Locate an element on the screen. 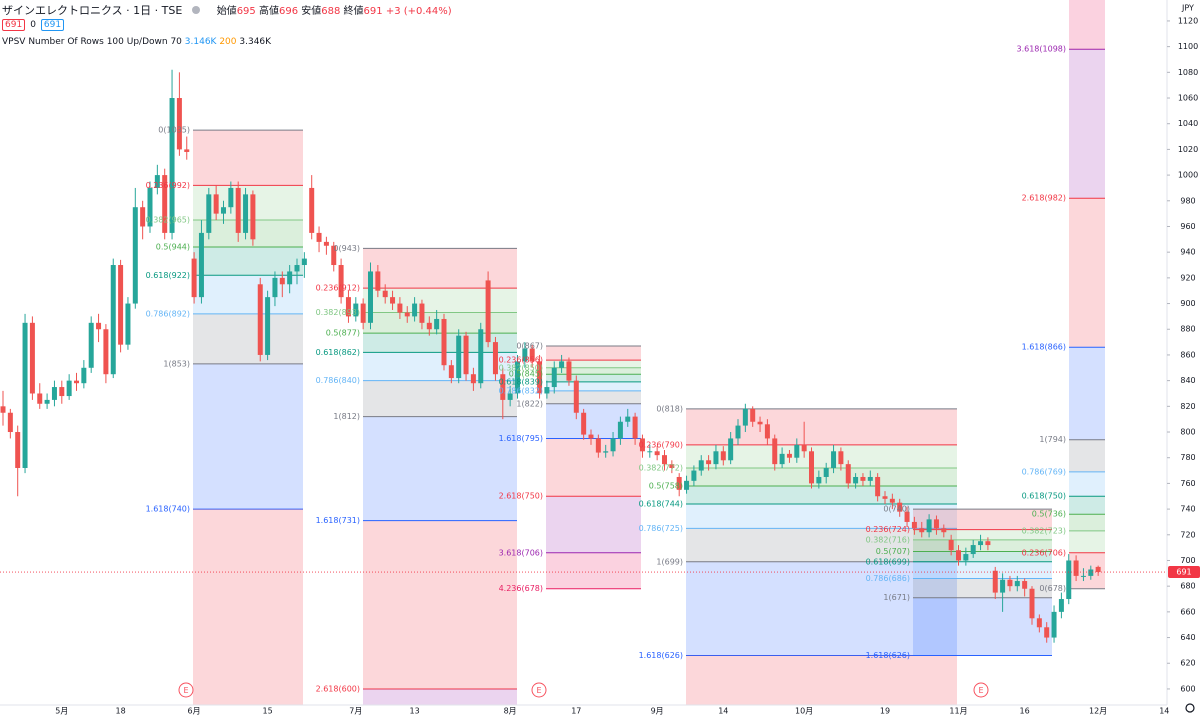  fib-label: 1.618(866) is located at coordinates (1044, 347).